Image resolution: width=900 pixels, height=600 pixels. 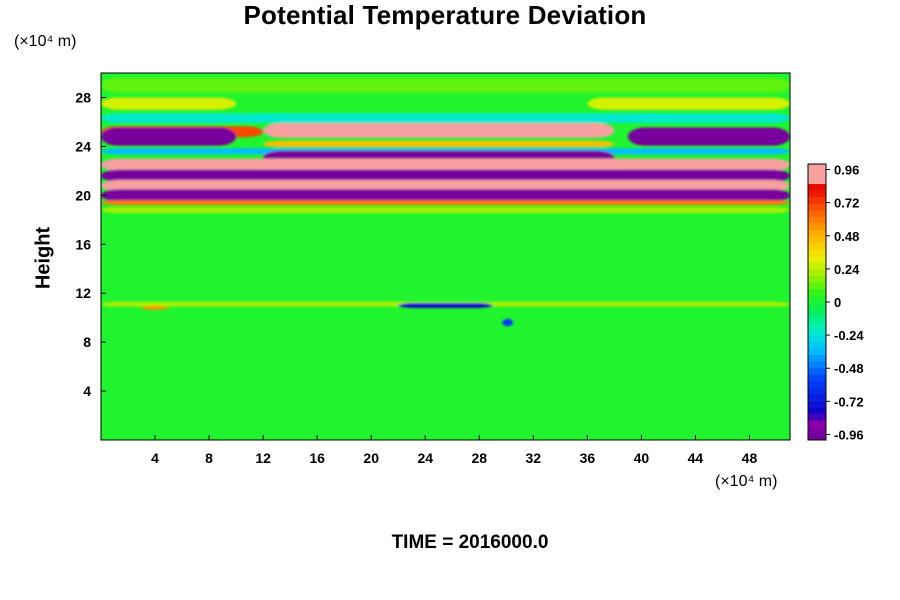 I want to click on x-tick-label: 44, so click(x=696, y=458).